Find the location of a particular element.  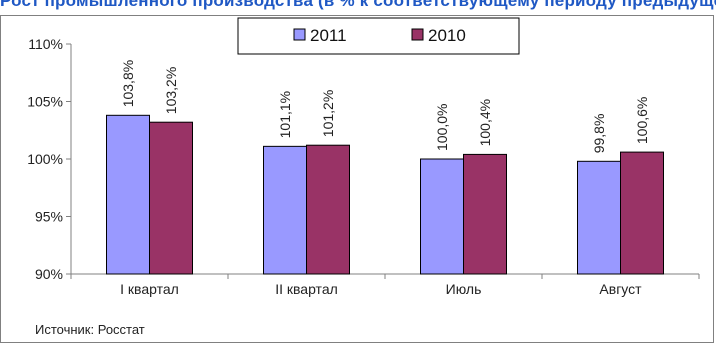

y-tick-label: 100% is located at coordinates (45, 159).